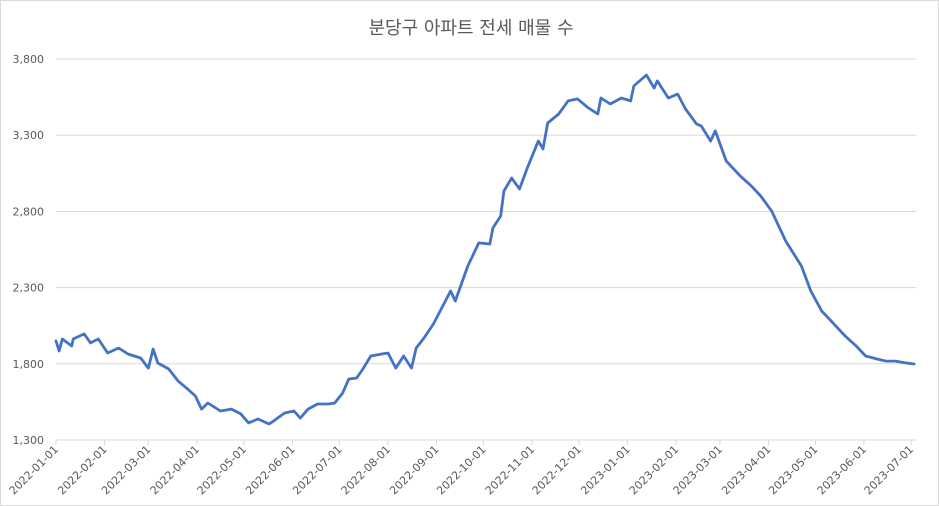 The height and width of the screenshot is (506, 939). I want to click on x-tick-label: 2022-06-01, so click(270, 470).